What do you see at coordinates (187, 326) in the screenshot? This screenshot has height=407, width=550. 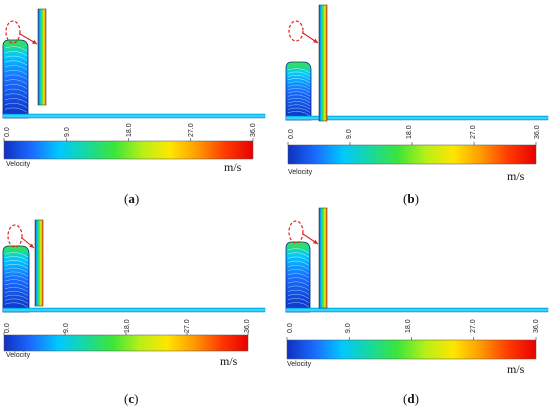 I see `colorbar-tick-c-3: 27.0` at bounding box center [187, 326].